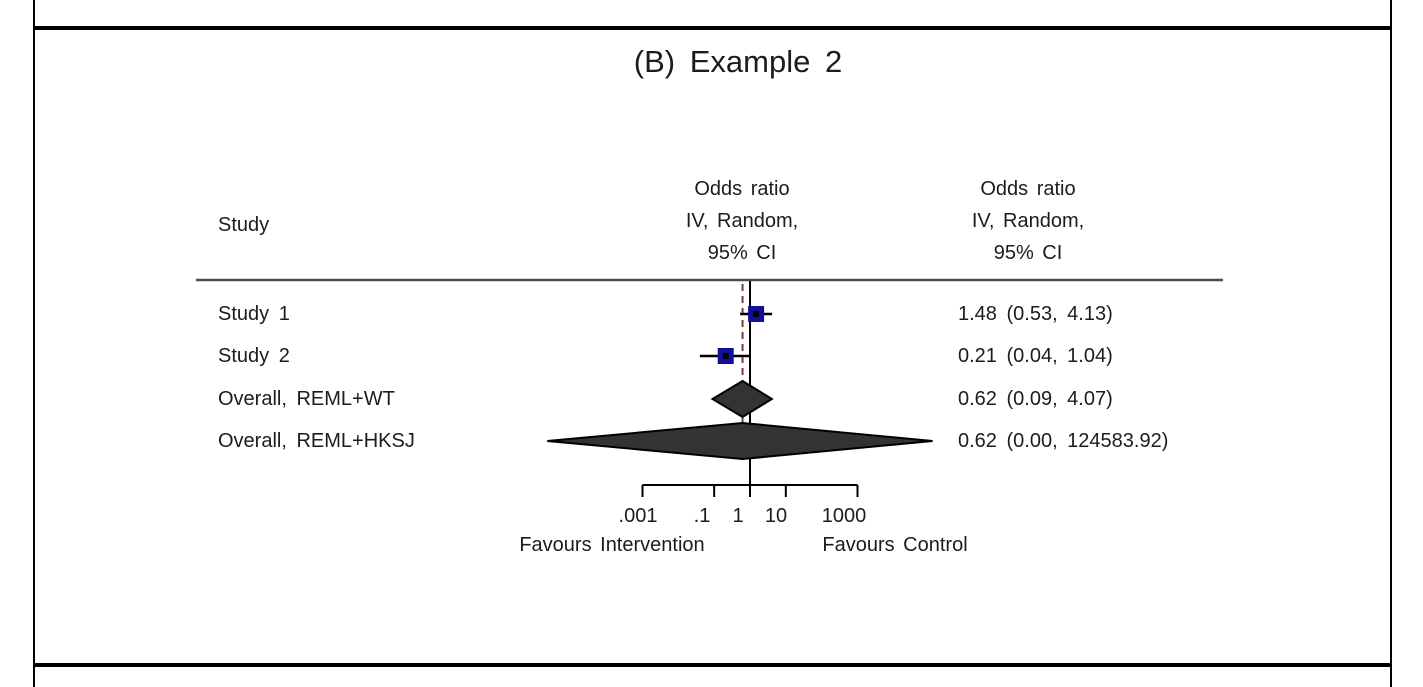  I want to click on row-ci-text-overall-reml-hksj: 0.62 (0.00, 124583.92), so click(1063, 441).